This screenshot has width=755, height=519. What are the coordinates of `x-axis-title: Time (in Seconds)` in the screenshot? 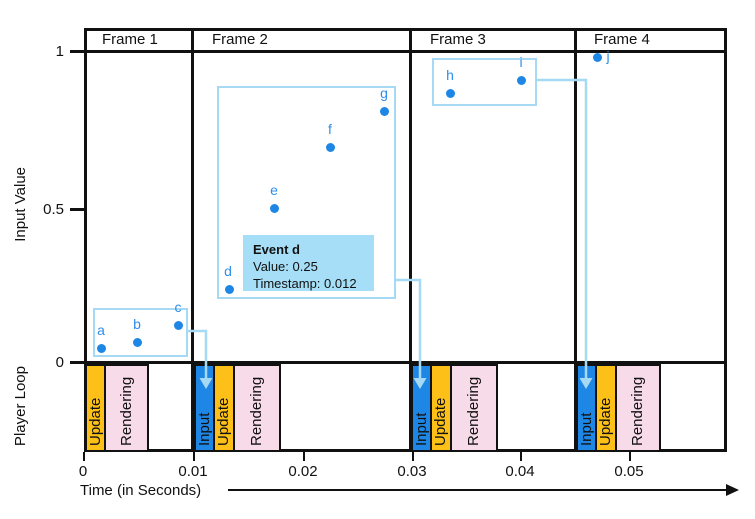 It's located at (141, 490).